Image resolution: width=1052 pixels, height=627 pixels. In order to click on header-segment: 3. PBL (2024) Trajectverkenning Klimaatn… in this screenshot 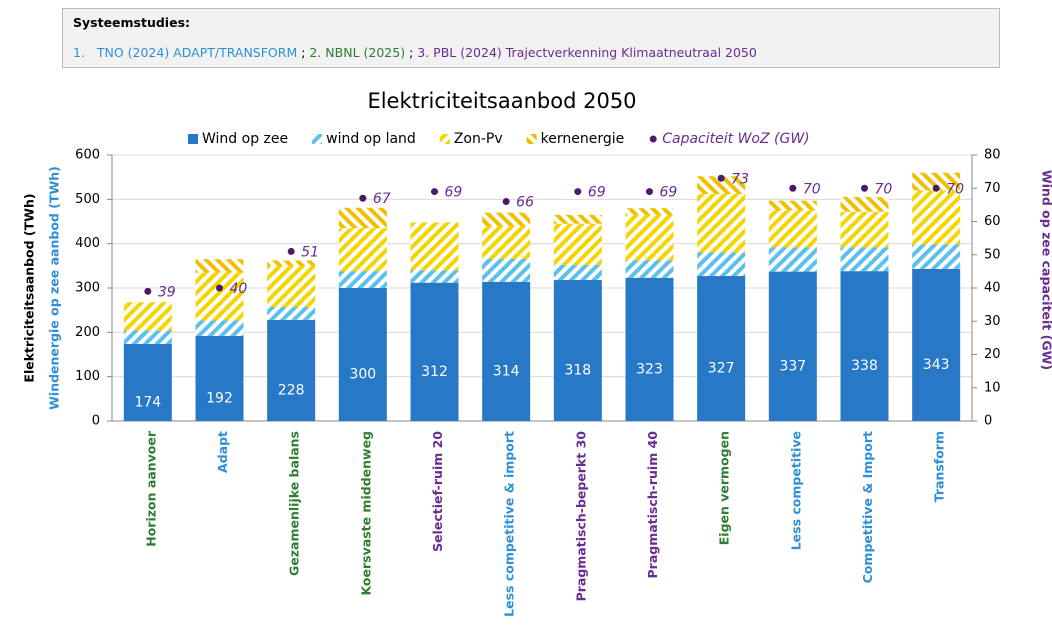, I will do `click(587, 52)`.